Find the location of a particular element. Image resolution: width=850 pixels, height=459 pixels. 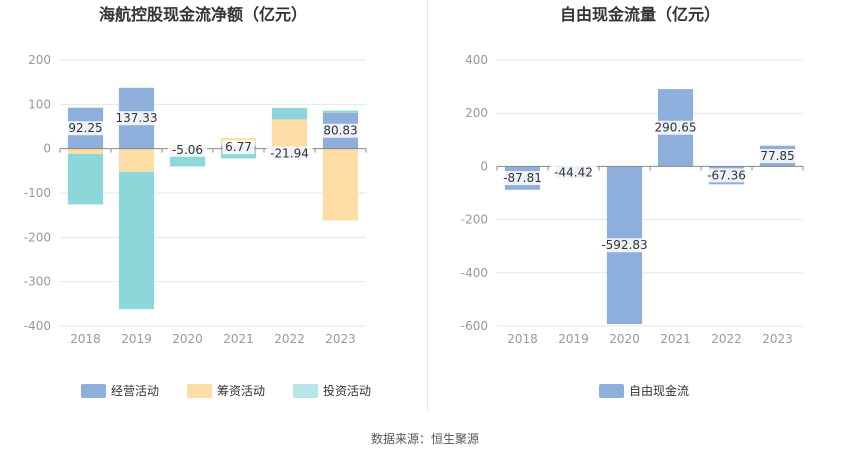

bar-2019-筹资活动 is located at coordinates (136, 160).